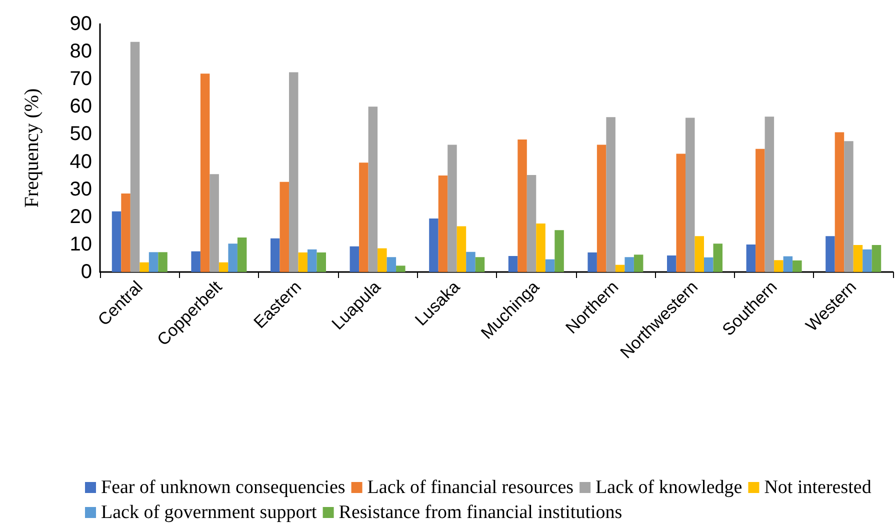 Image resolution: width=895 pixels, height=527 pixels. Describe the element at coordinates (81, 161) in the screenshot. I see `y-tick-label: 40` at that location.